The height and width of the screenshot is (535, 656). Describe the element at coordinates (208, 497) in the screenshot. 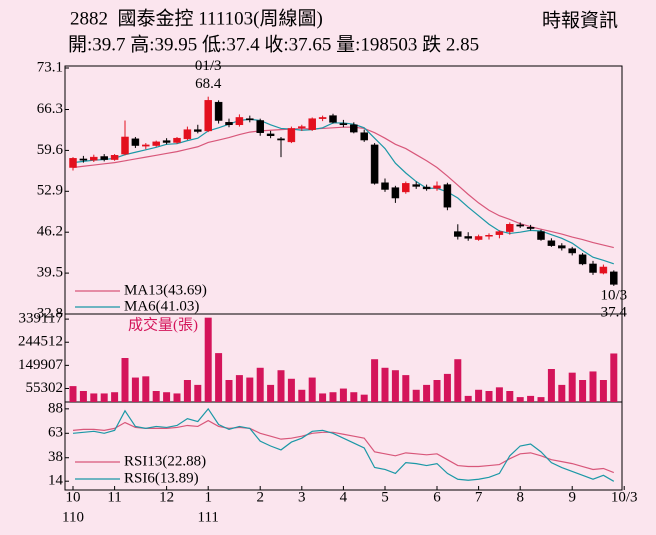

I see `x-tick-label: 1` at that location.